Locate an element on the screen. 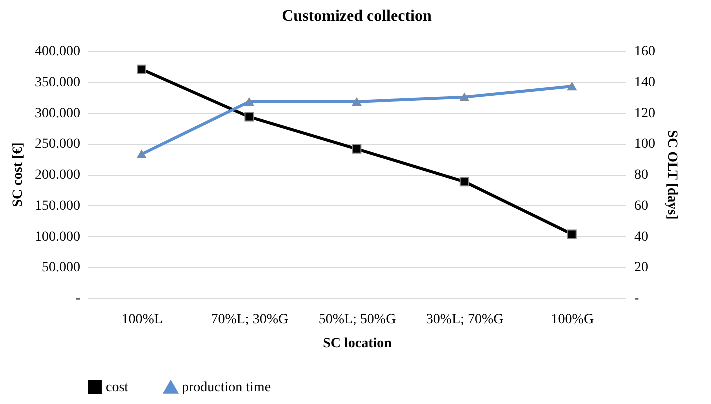 The height and width of the screenshot is (404, 711). y2-tick-label: 80 is located at coordinates (641, 175).